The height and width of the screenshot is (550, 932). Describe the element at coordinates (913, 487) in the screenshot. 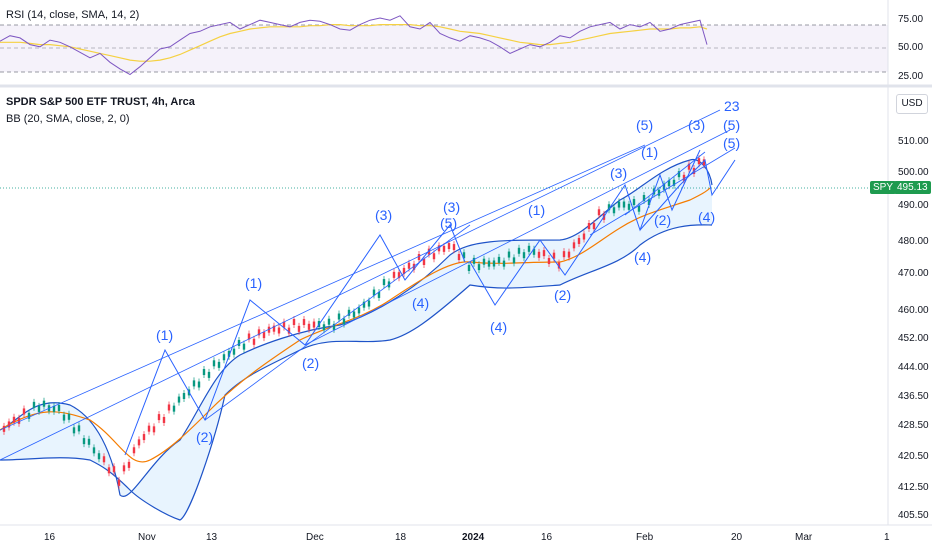

I see `price-tick: 412.50` at that location.